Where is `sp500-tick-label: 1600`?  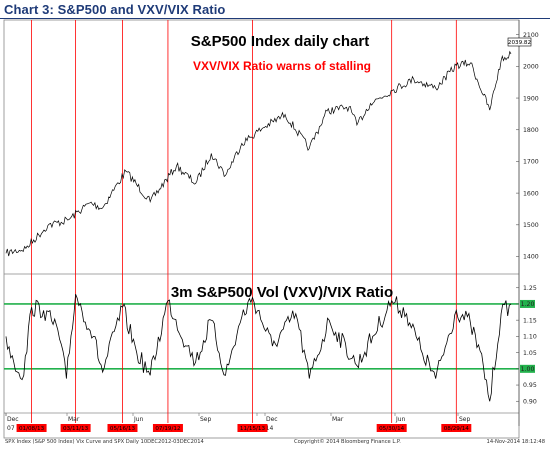 sp500-tick-label: 1600 is located at coordinates (531, 193).